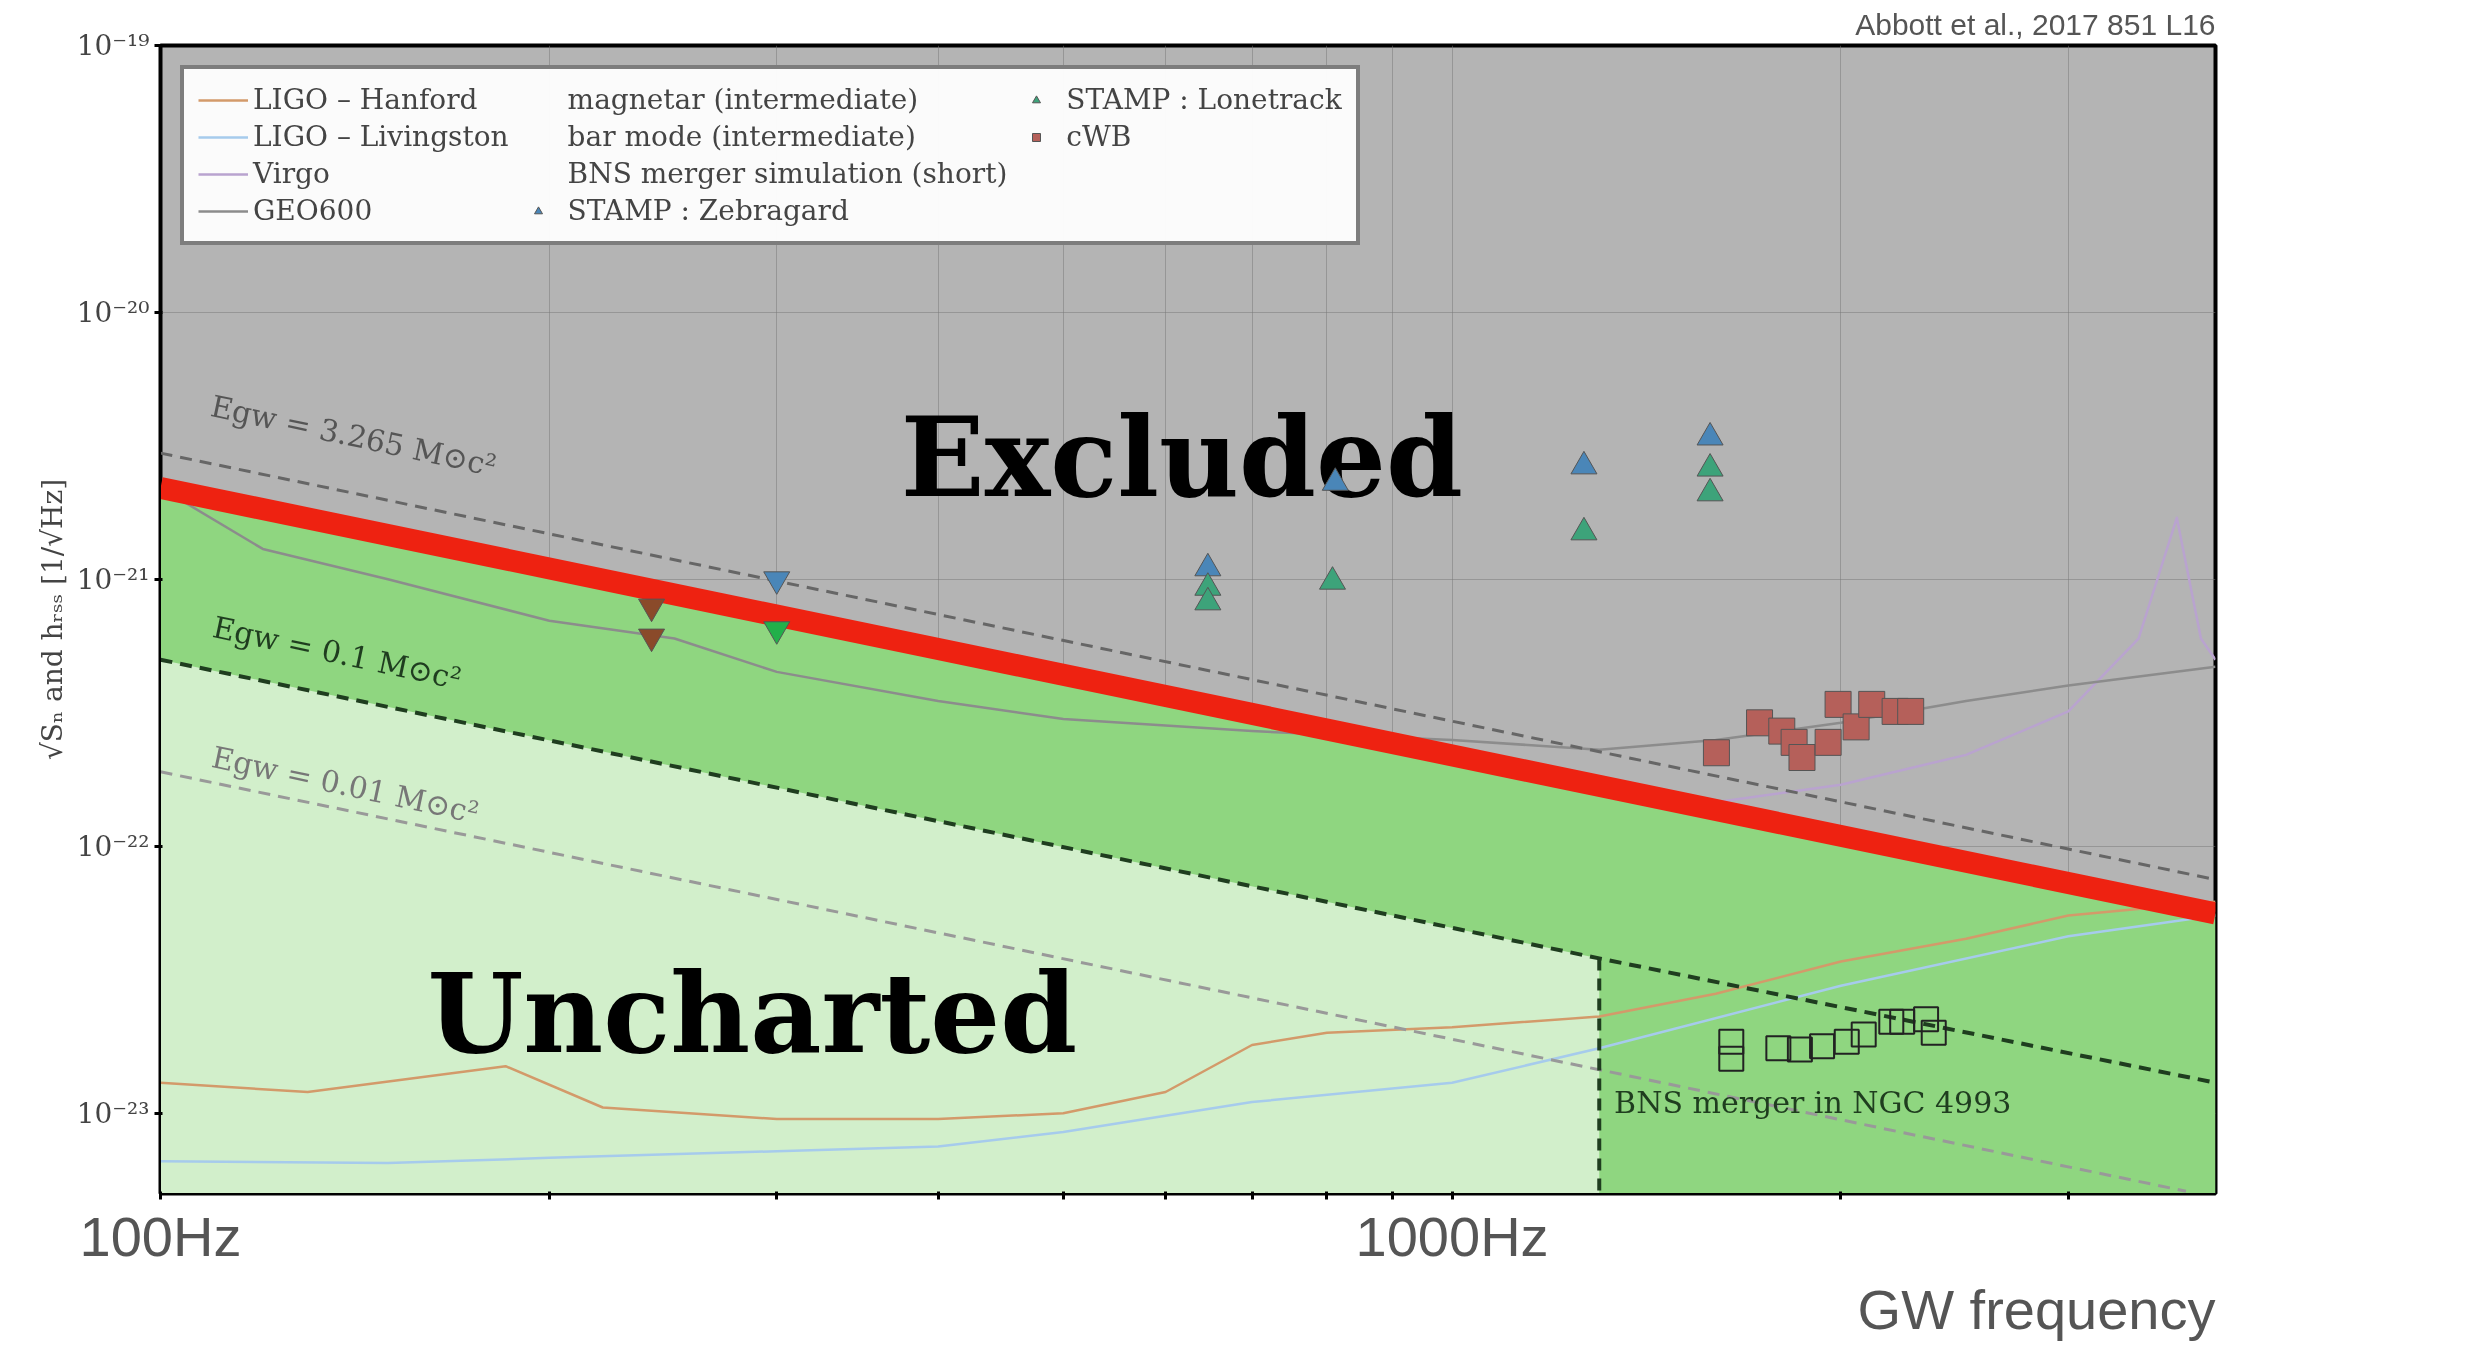 The image size is (2465, 1345). What do you see at coordinates (291, 173) in the screenshot?
I see `legend-label: Virgo` at bounding box center [291, 173].